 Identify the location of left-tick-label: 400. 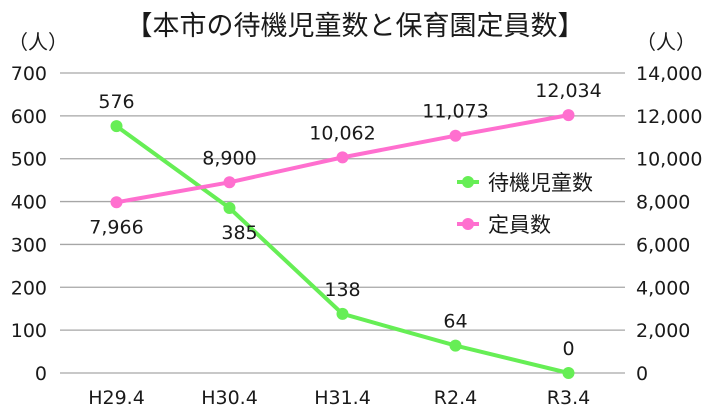
(29, 203).